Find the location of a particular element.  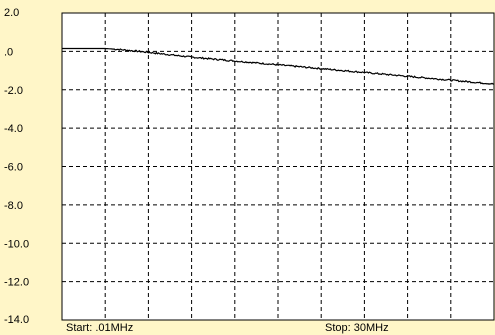

y-tick-labels: 2.0 .0 -2.0 -4.0 -6.0 -8.0 -10.0 -12.0 -14.0 is located at coordinates (16, 166).